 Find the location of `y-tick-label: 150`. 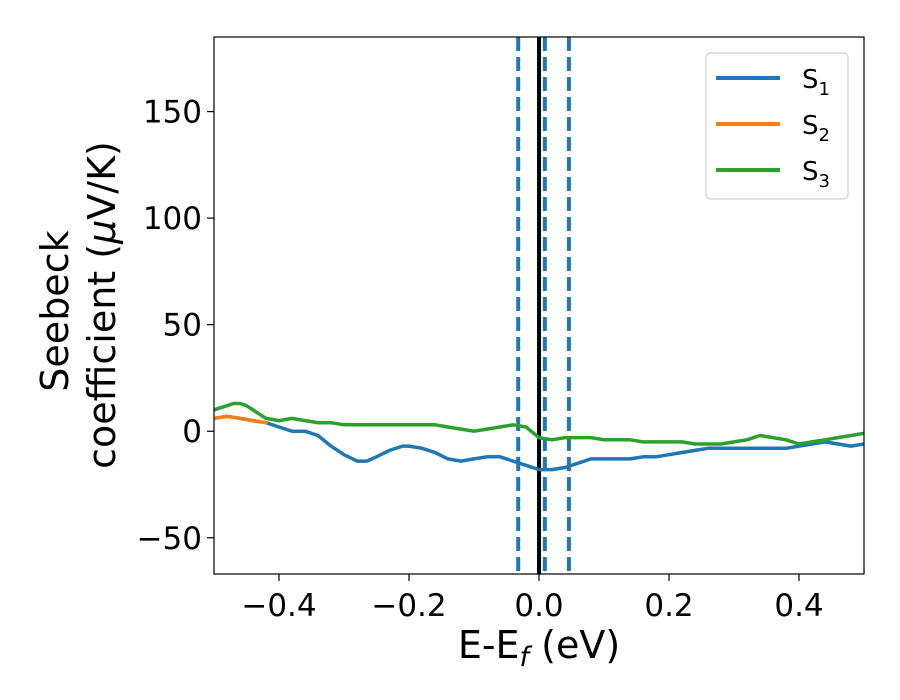

y-tick-label: 150 is located at coordinates (172, 113).